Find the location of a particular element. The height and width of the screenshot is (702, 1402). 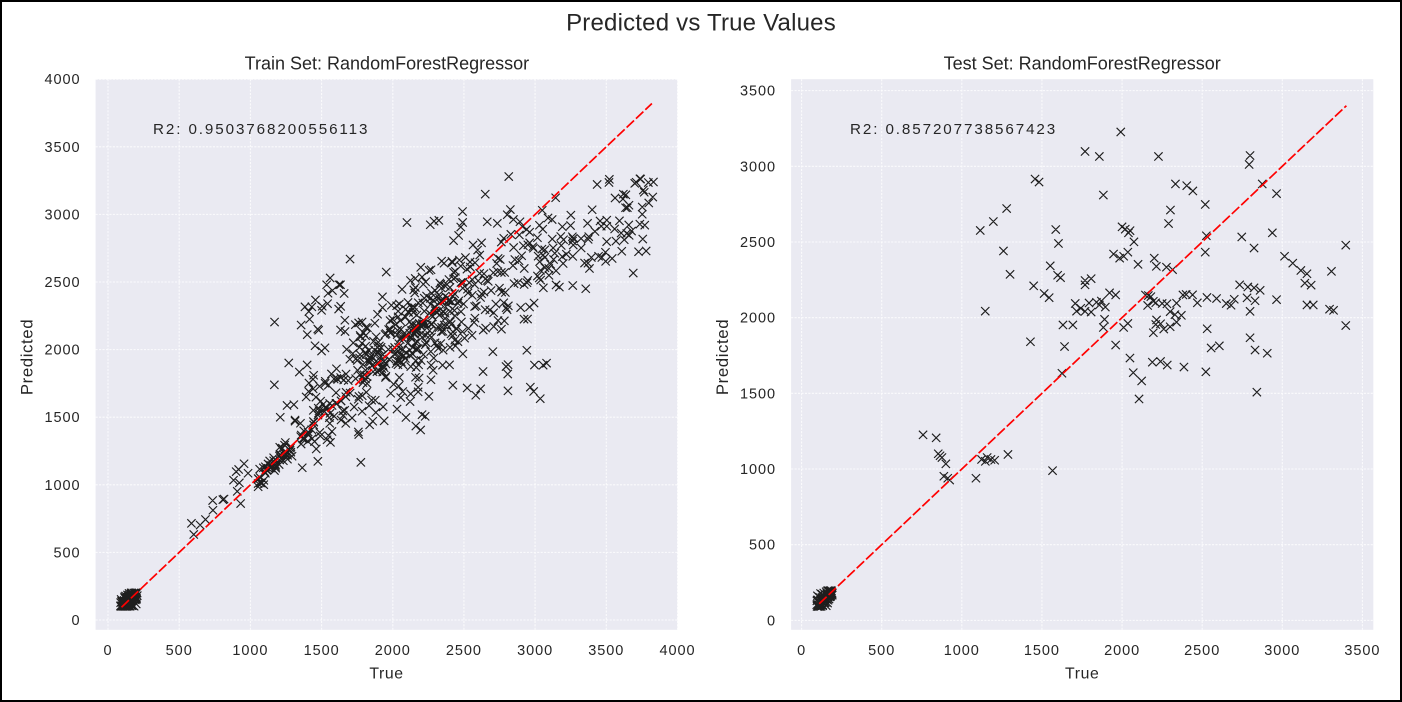

svg-text: Predicted vs True Values is located at coordinates (701, 23).